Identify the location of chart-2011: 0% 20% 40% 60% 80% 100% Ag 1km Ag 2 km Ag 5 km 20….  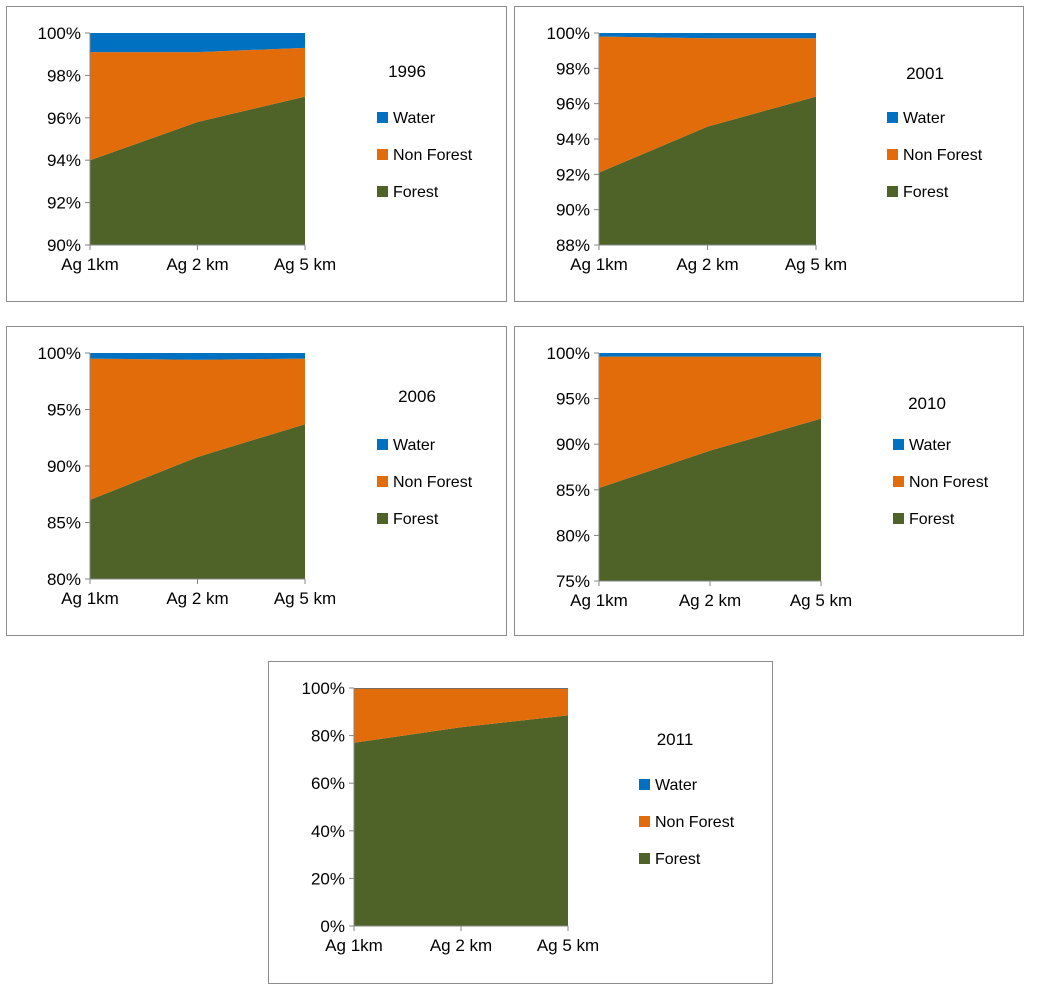
(518, 817).